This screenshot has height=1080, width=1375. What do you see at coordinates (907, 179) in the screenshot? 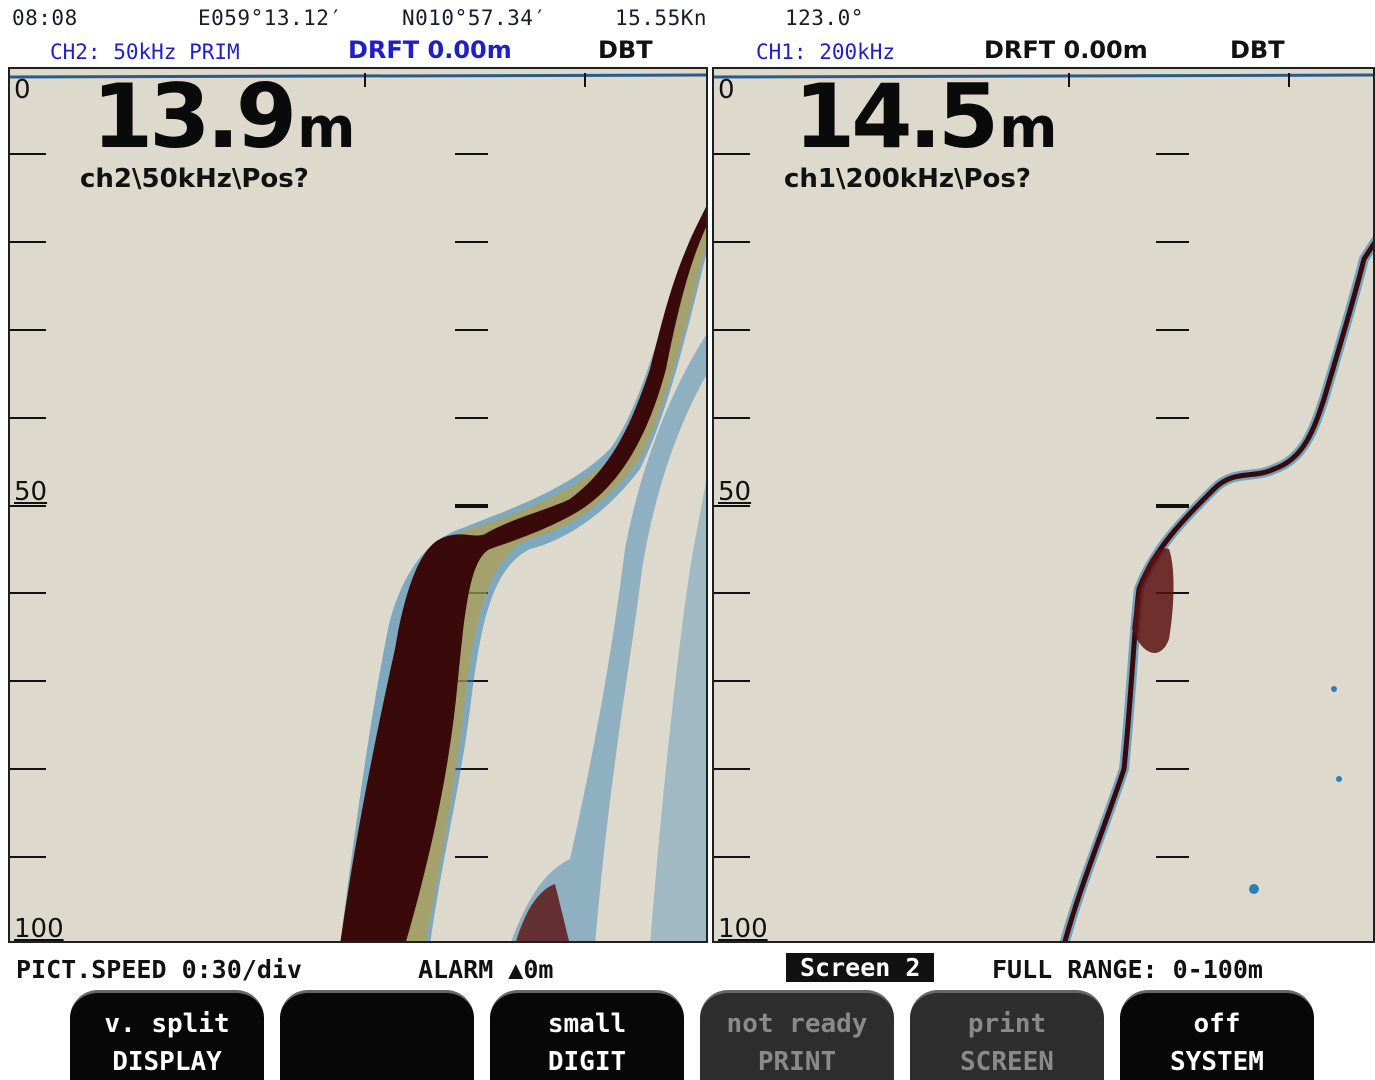
I see `ch1-info: ch1\200kHz\Pos?` at bounding box center [907, 179].